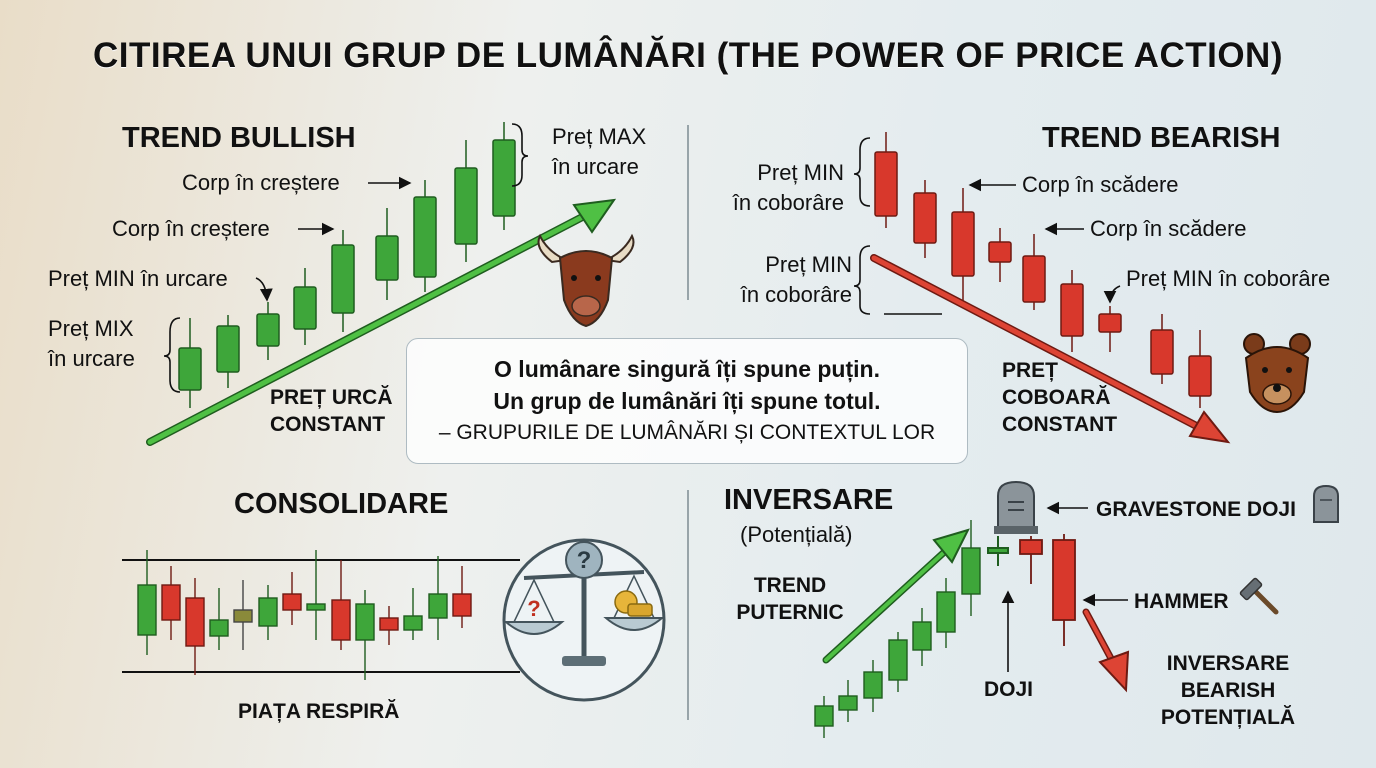 The width and height of the screenshot is (1376, 768). I want to click on hammer-label: HAMMER, so click(1181, 601).